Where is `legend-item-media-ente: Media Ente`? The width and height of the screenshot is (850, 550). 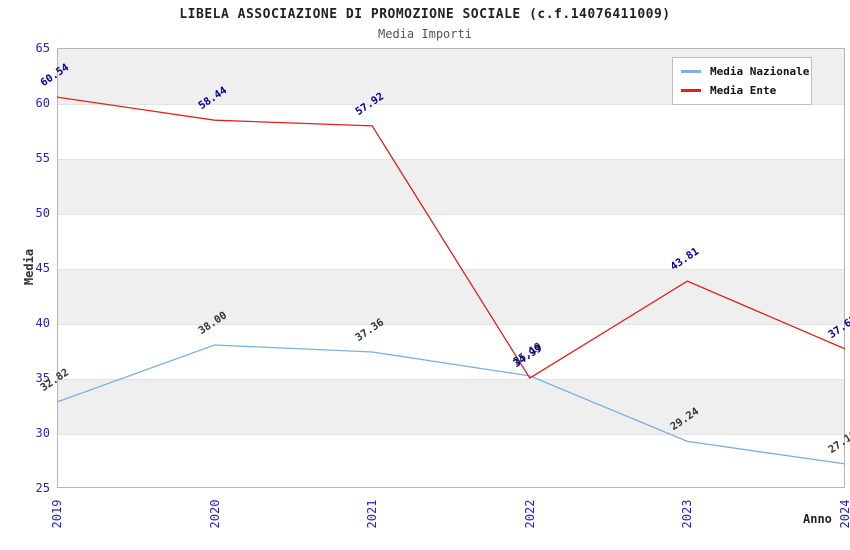
legend-item-media-ente: Media Ente is located at coordinates (742, 90).